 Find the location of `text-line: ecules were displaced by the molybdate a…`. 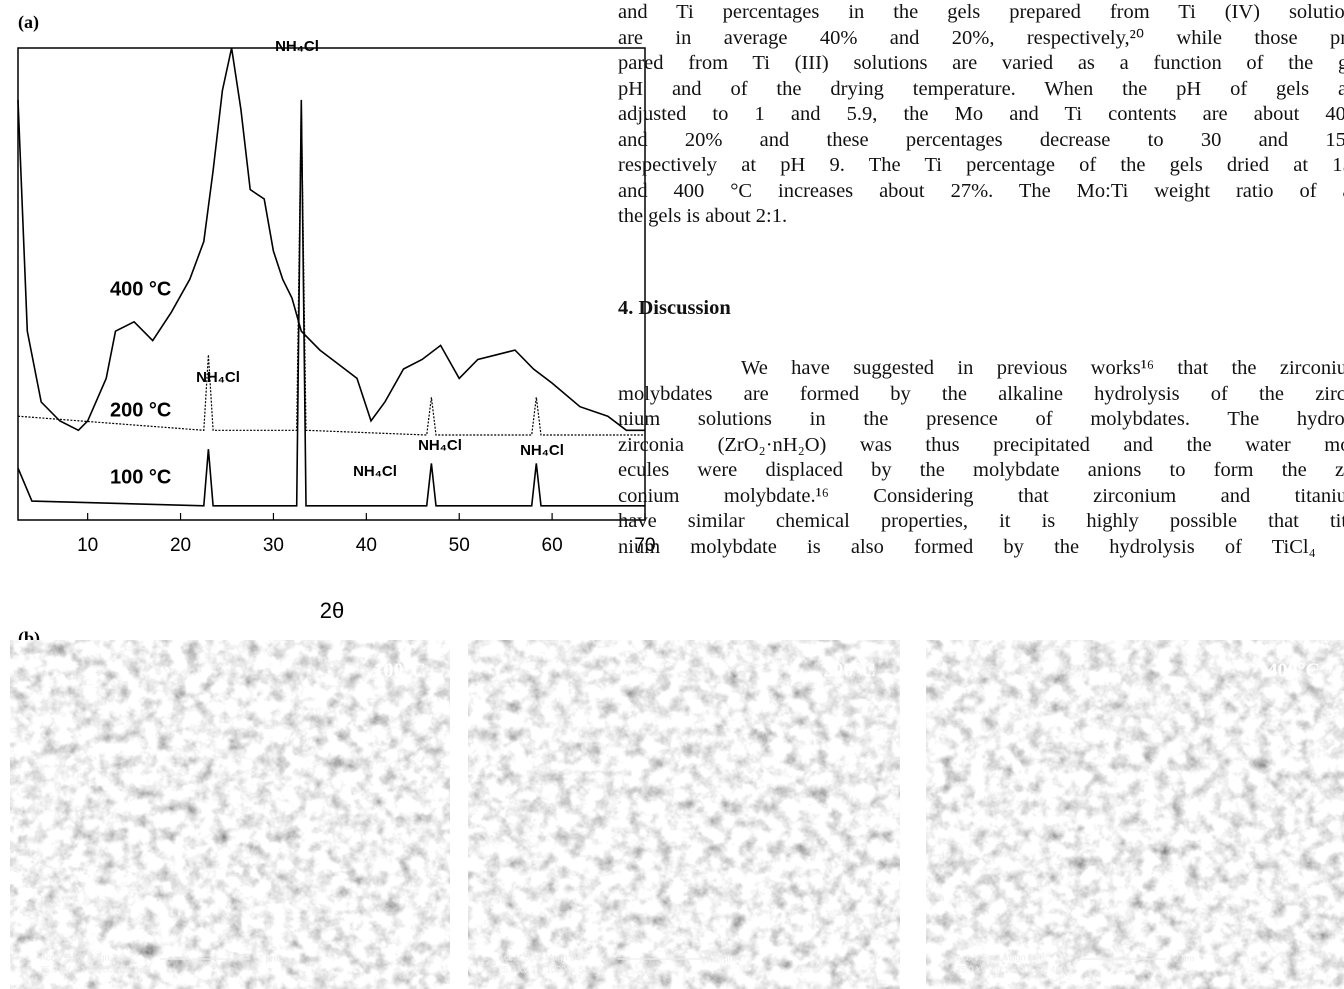

text-line: ecules were displaced by the molybdate a… is located at coordinates (981, 470).